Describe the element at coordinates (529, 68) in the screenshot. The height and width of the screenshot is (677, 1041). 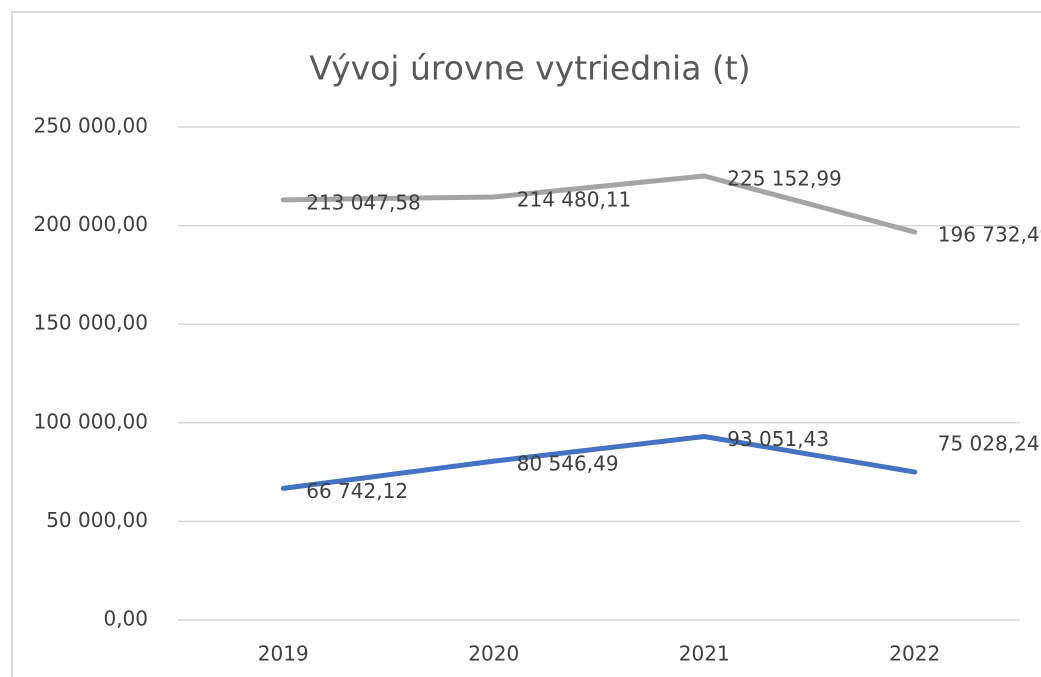
I see `chart-title: Vývoj úrovne vytriednia (t)` at that location.